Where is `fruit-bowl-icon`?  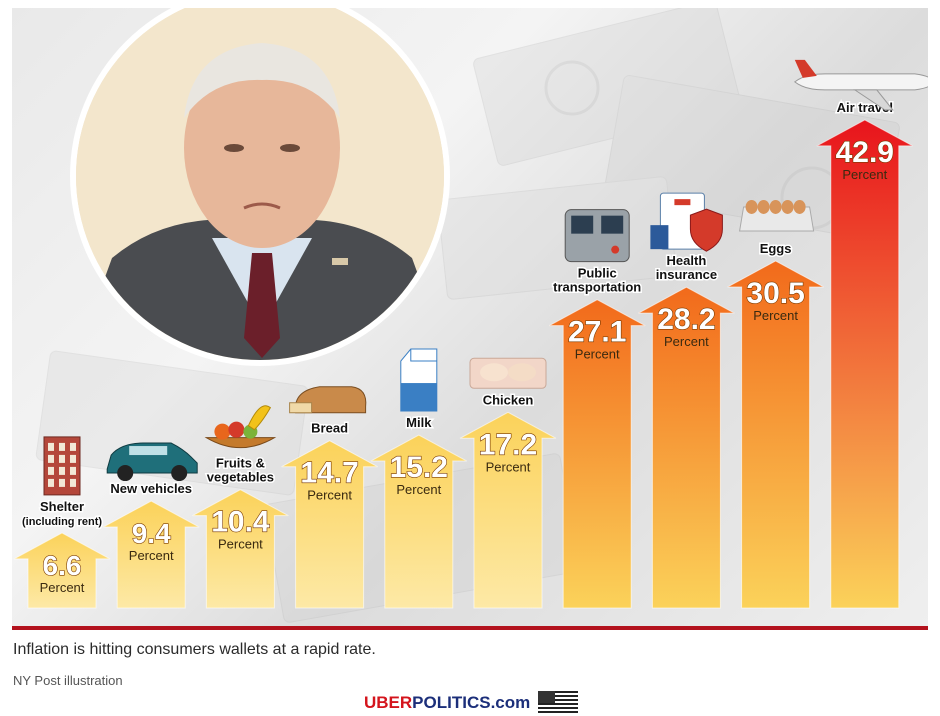 fruit-bowl-icon is located at coordinates (240, 427).